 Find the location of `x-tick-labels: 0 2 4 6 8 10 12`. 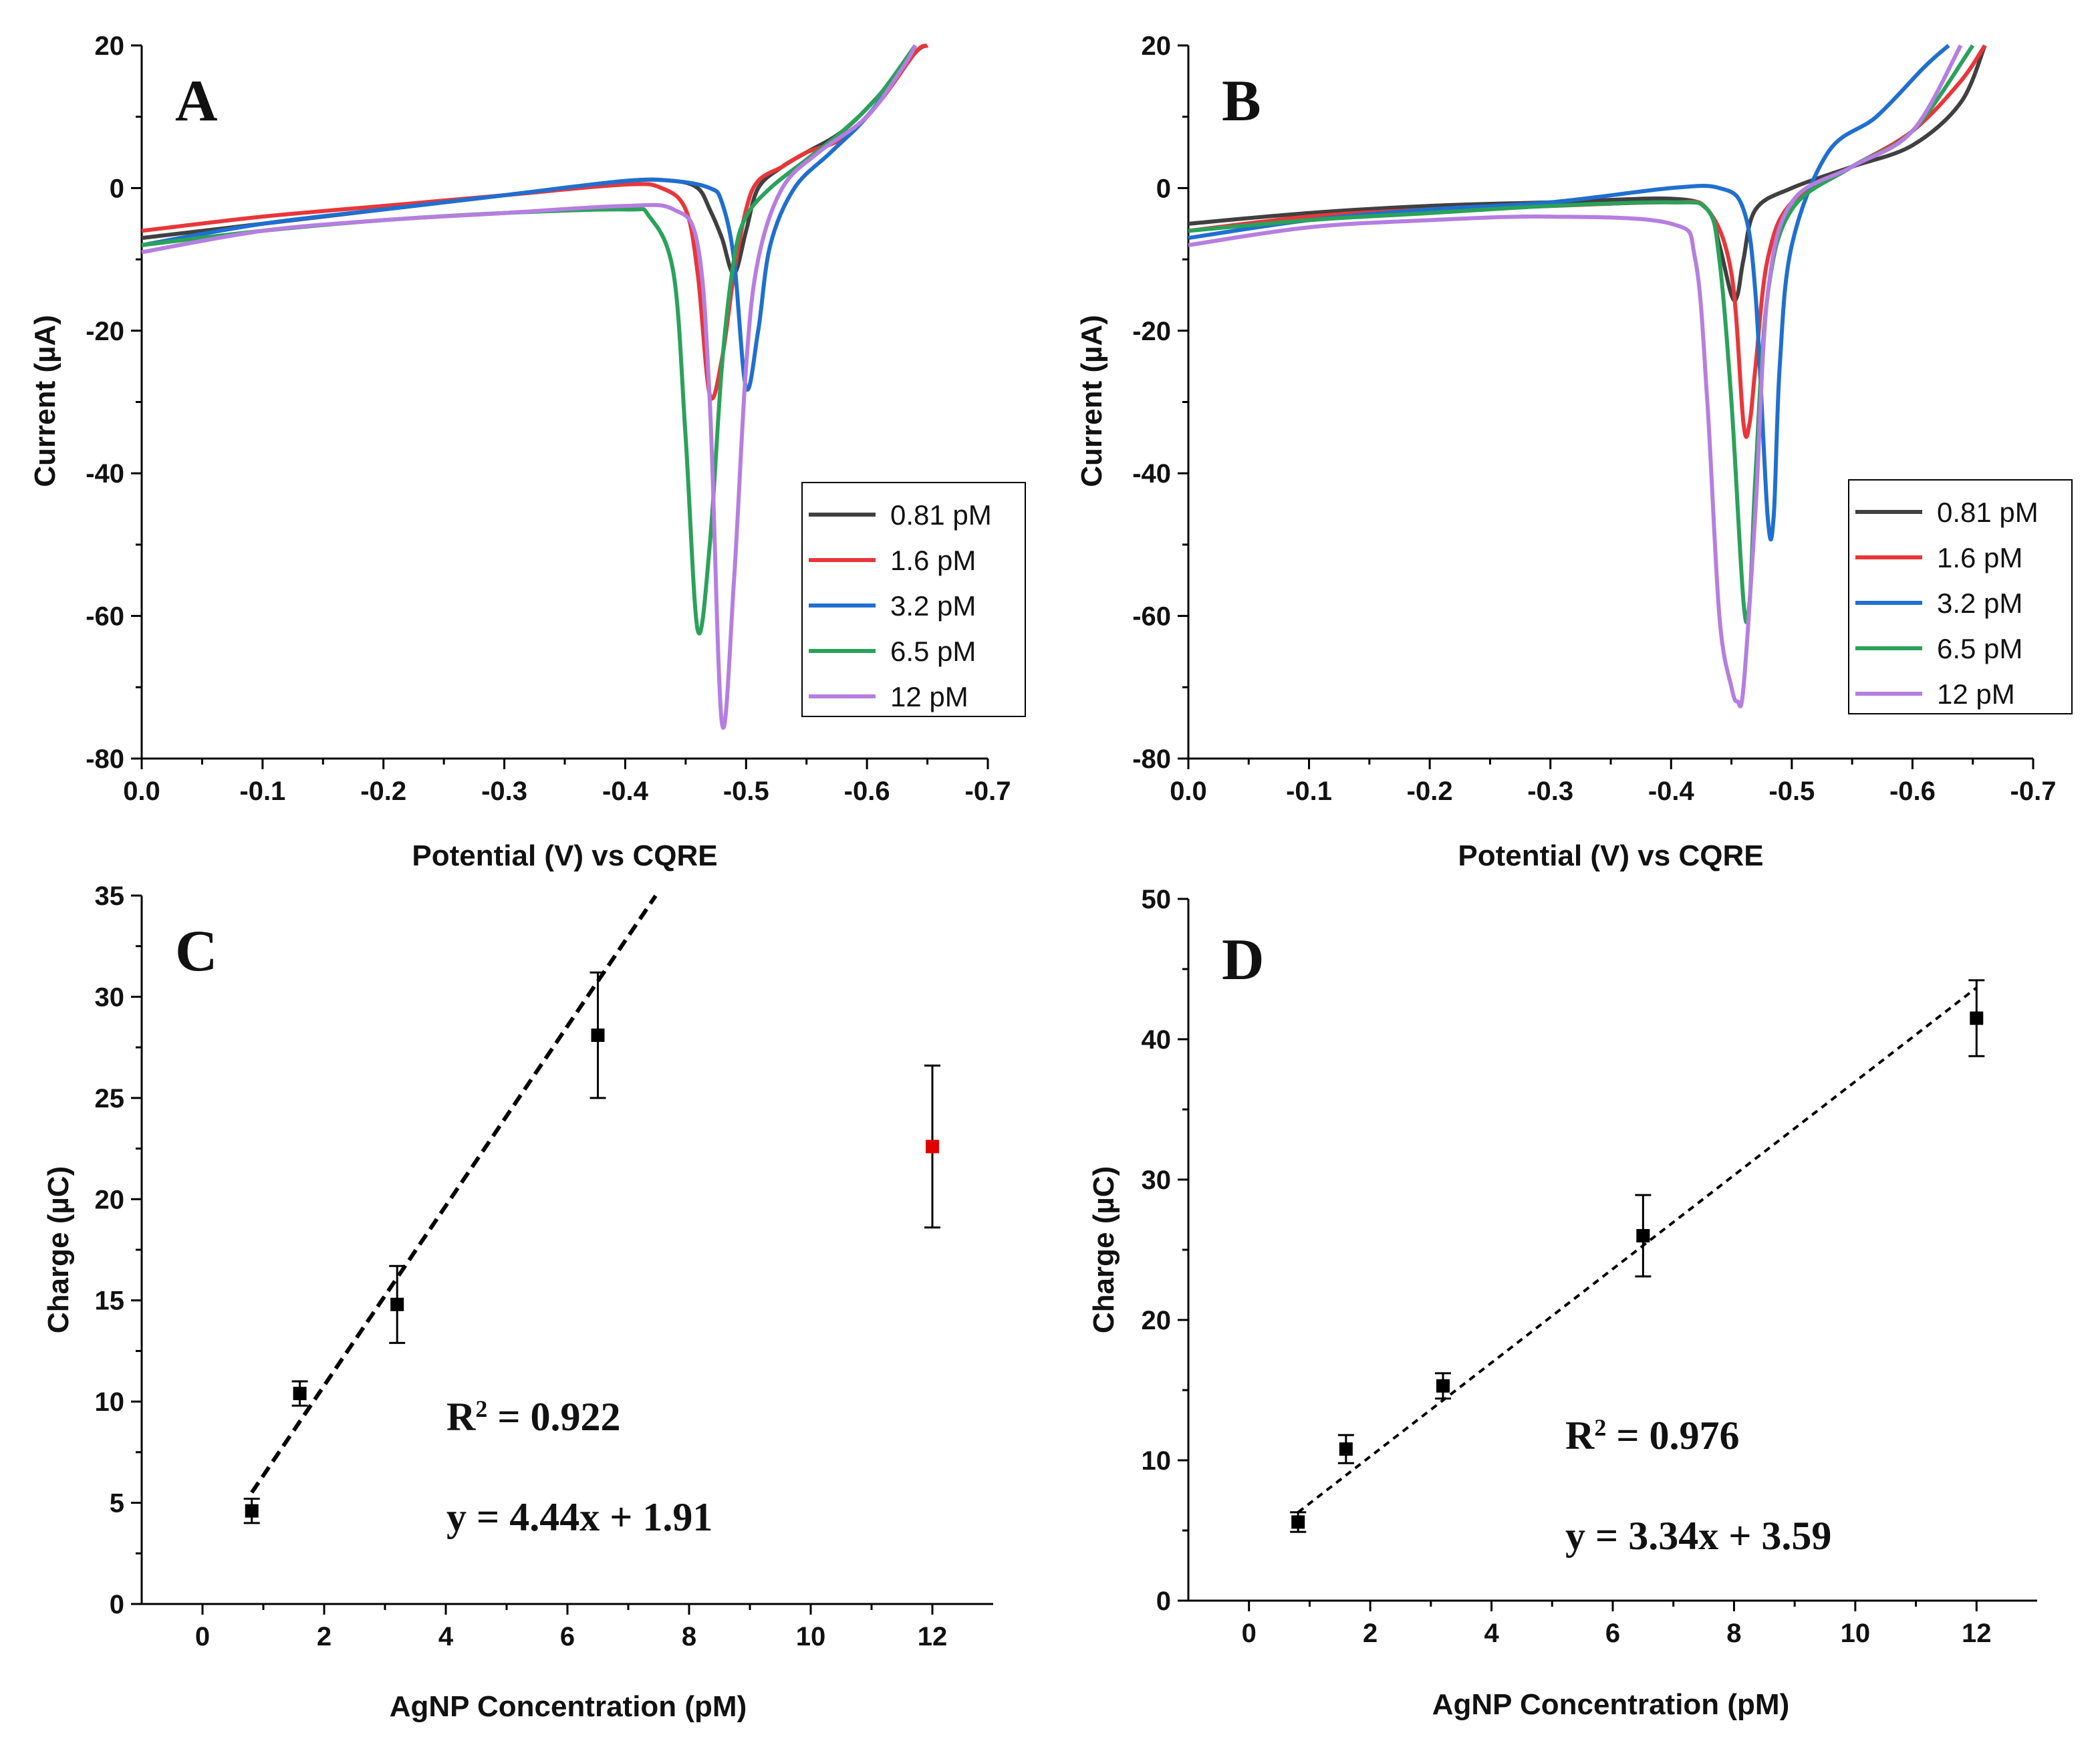

x-tick-labels: 0 2 4 6 8 10 12 is located at coordinates (571, 1636).